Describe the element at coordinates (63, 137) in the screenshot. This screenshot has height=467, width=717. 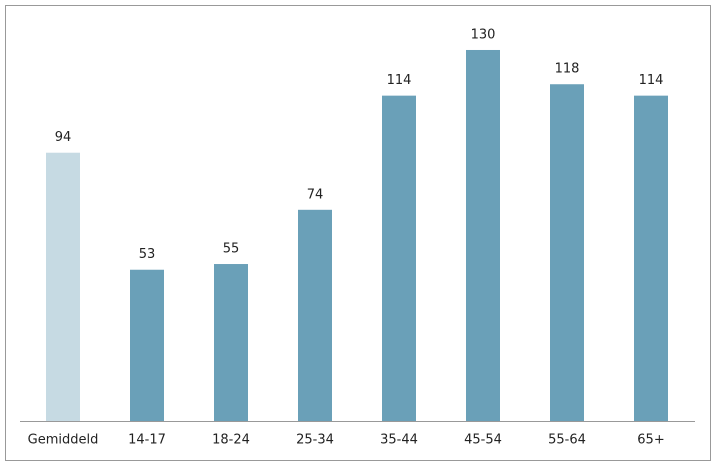
I see `value-label: 94` at that location.